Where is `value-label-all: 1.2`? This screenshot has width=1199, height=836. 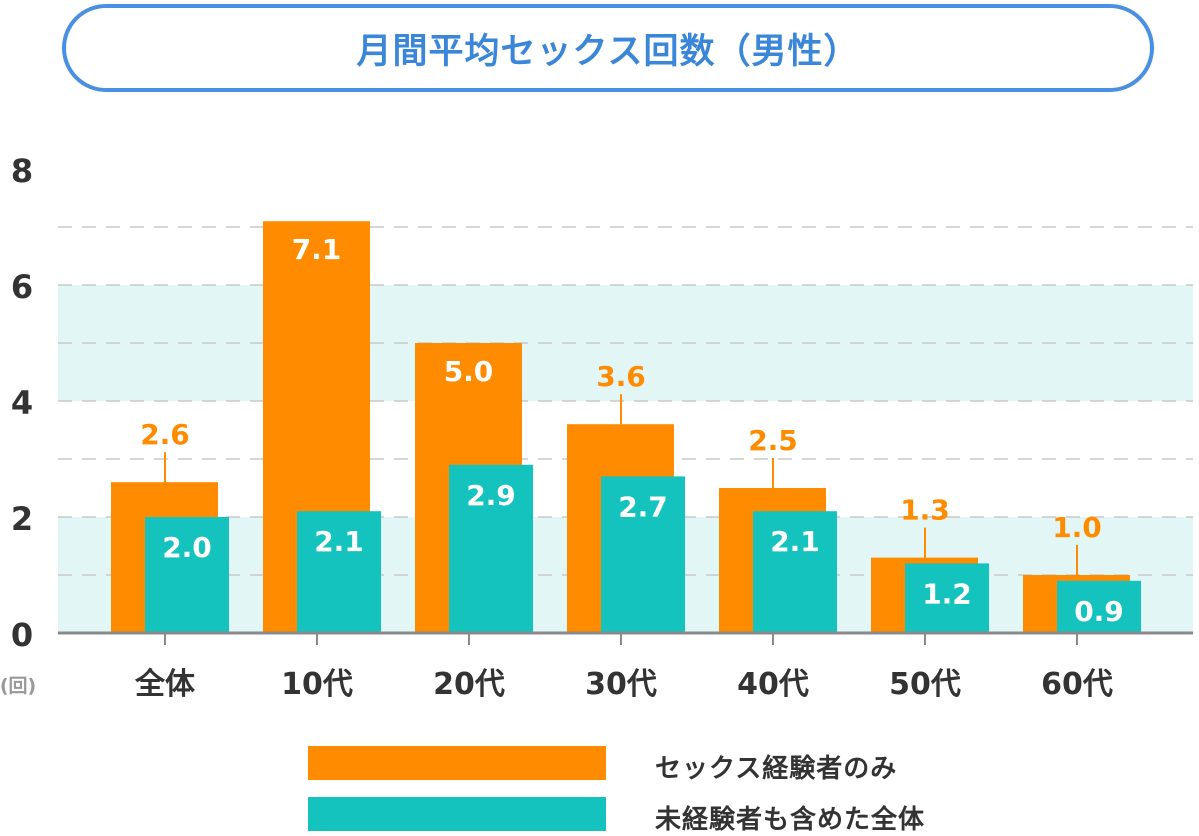
value-label-all: 1.2 is located at coordinates (947, 593).